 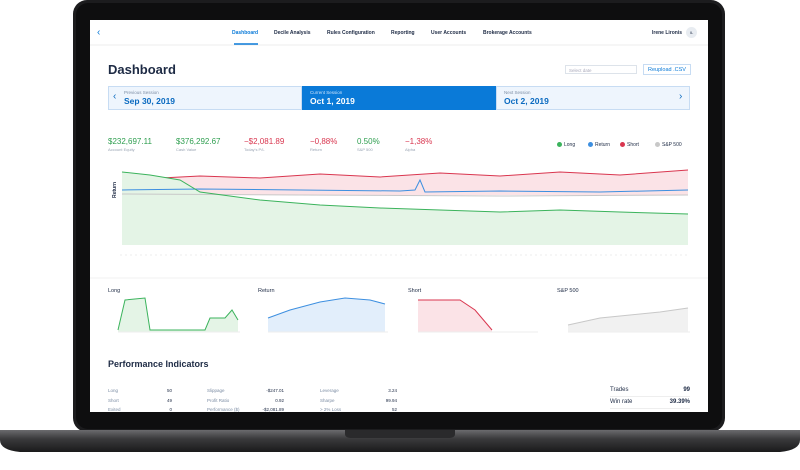 I want to click on indicator-label: Exited, so click(x=114, y=409).